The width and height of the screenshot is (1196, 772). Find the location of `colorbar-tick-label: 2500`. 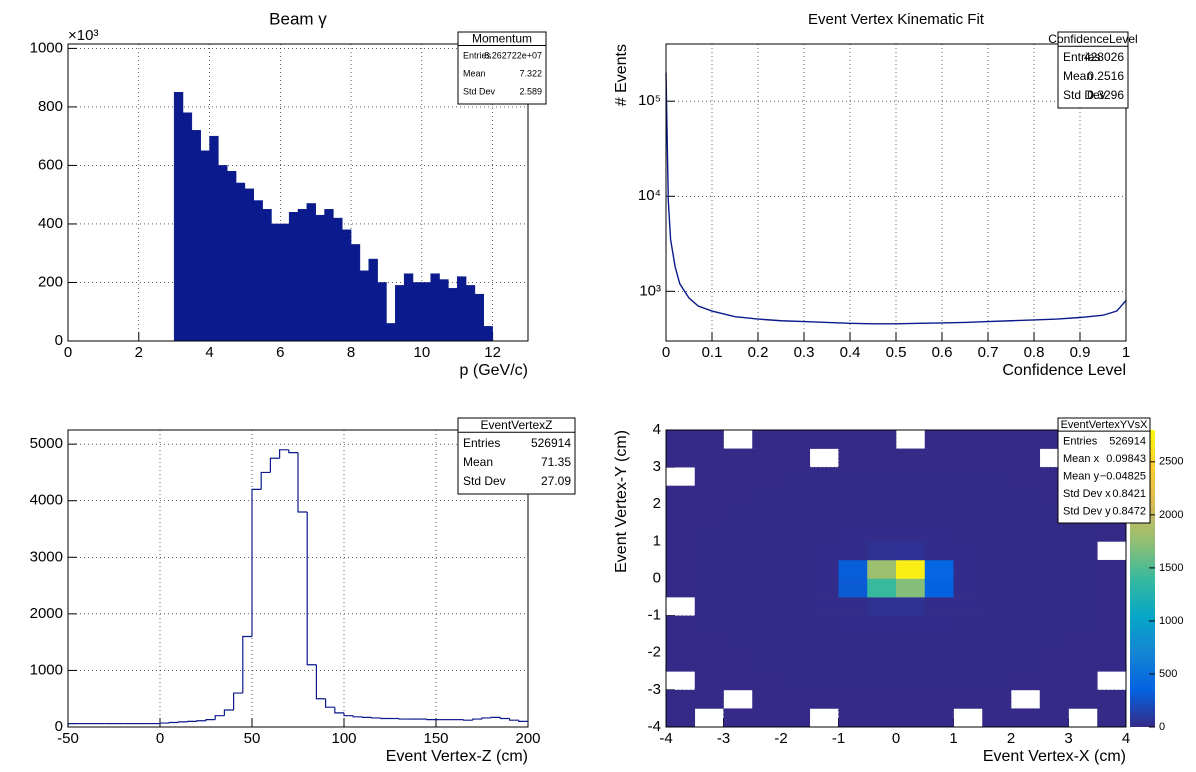

colorbar-tick-label: 2500 is located at coordinates (1171, 462).